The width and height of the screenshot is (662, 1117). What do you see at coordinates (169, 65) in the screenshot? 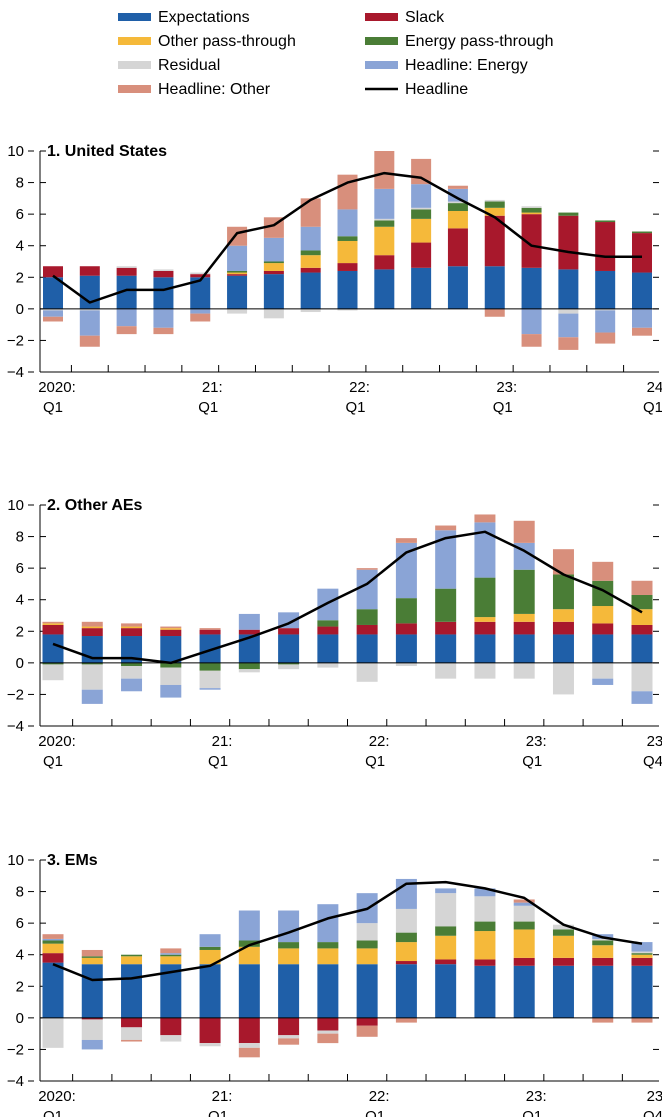
I see `legend-item-residual: Residual` at bounding box center [169, 65].